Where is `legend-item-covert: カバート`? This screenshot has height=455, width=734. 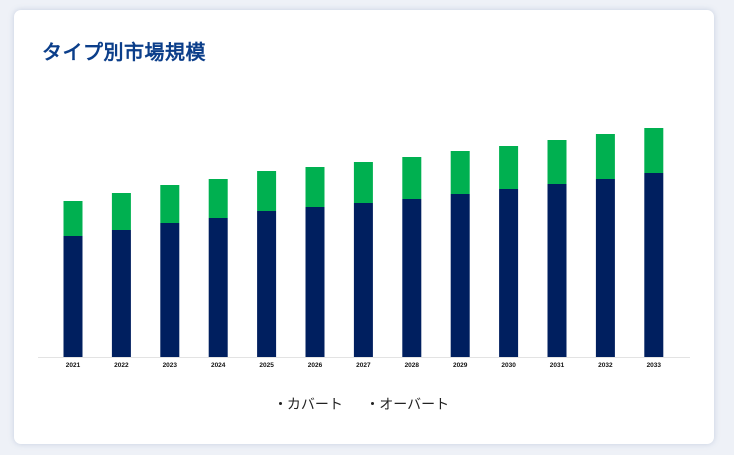
legend-item-covert: カバート is located at coordinates (310, 404).